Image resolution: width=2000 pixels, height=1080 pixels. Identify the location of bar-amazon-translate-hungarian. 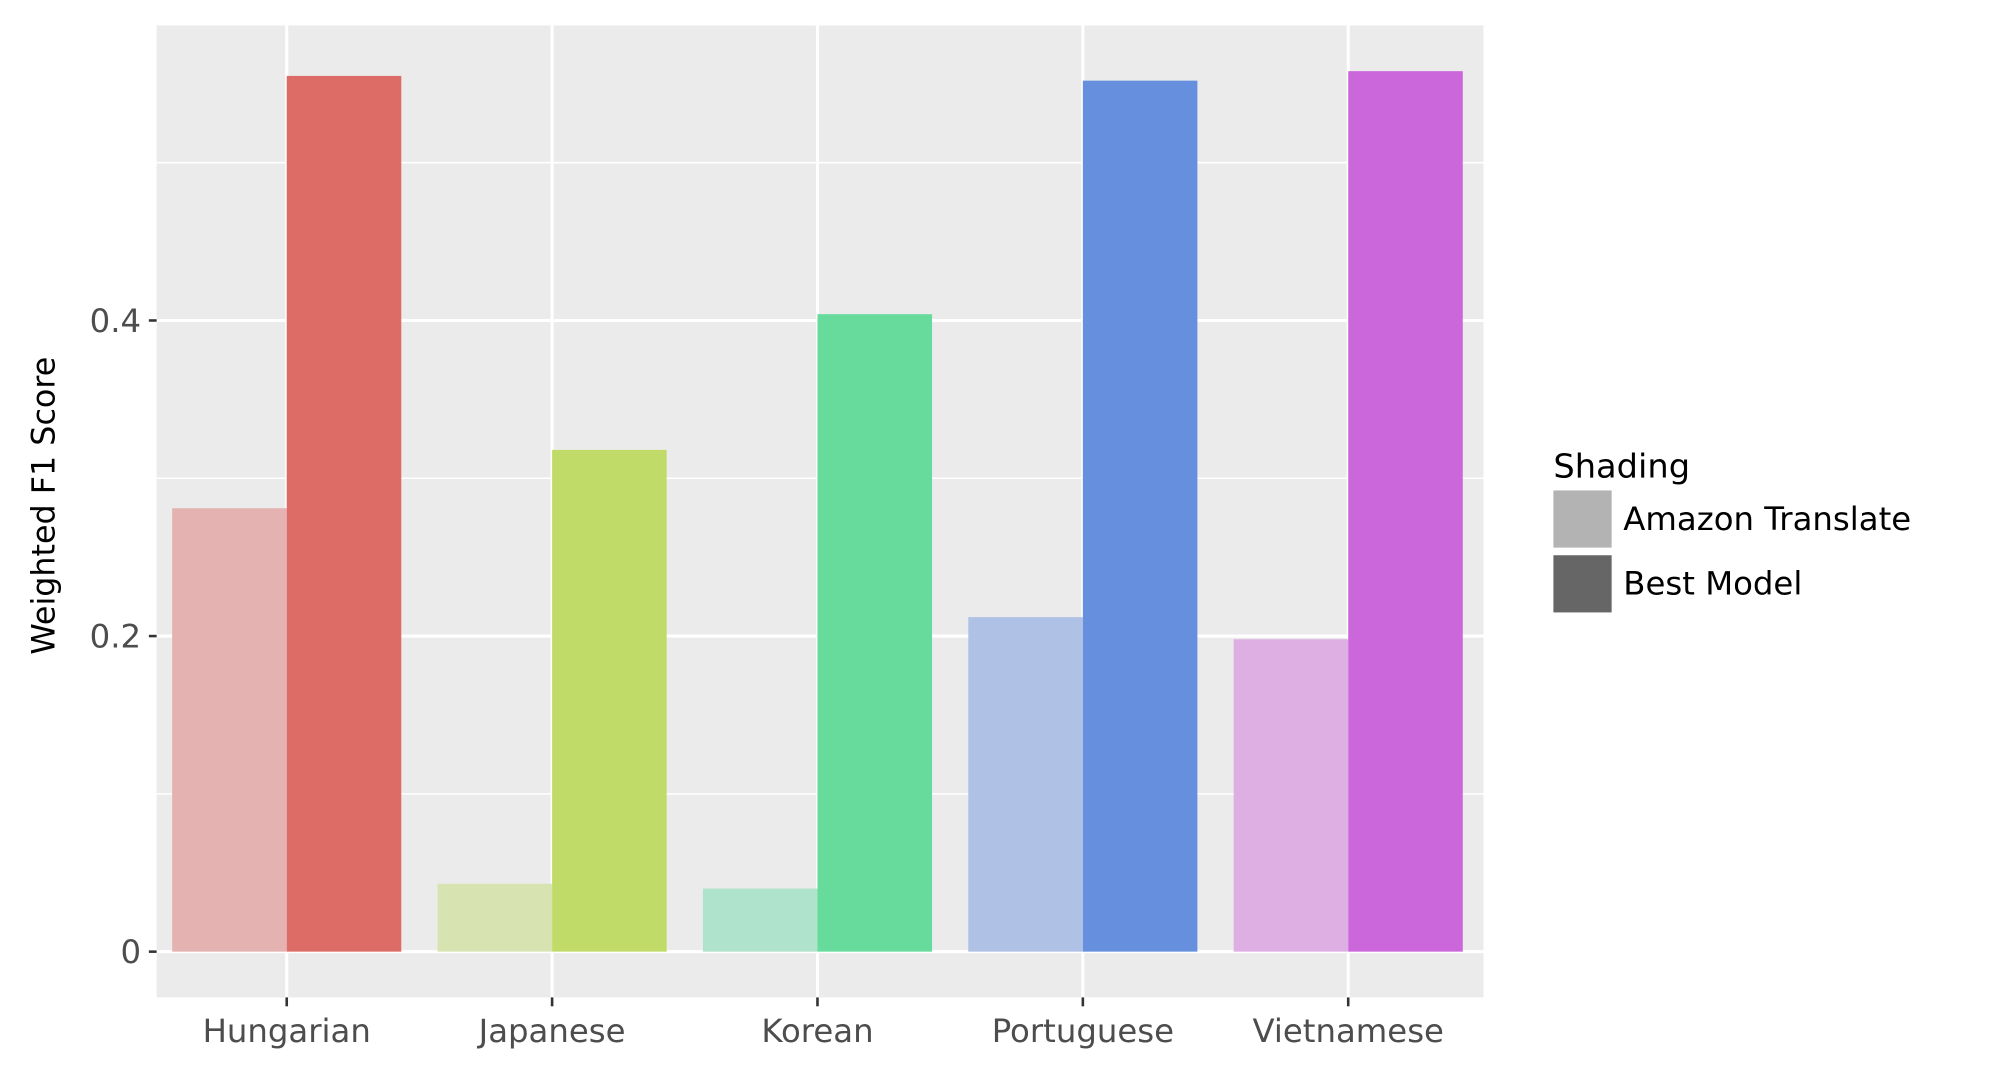
(229, 730).